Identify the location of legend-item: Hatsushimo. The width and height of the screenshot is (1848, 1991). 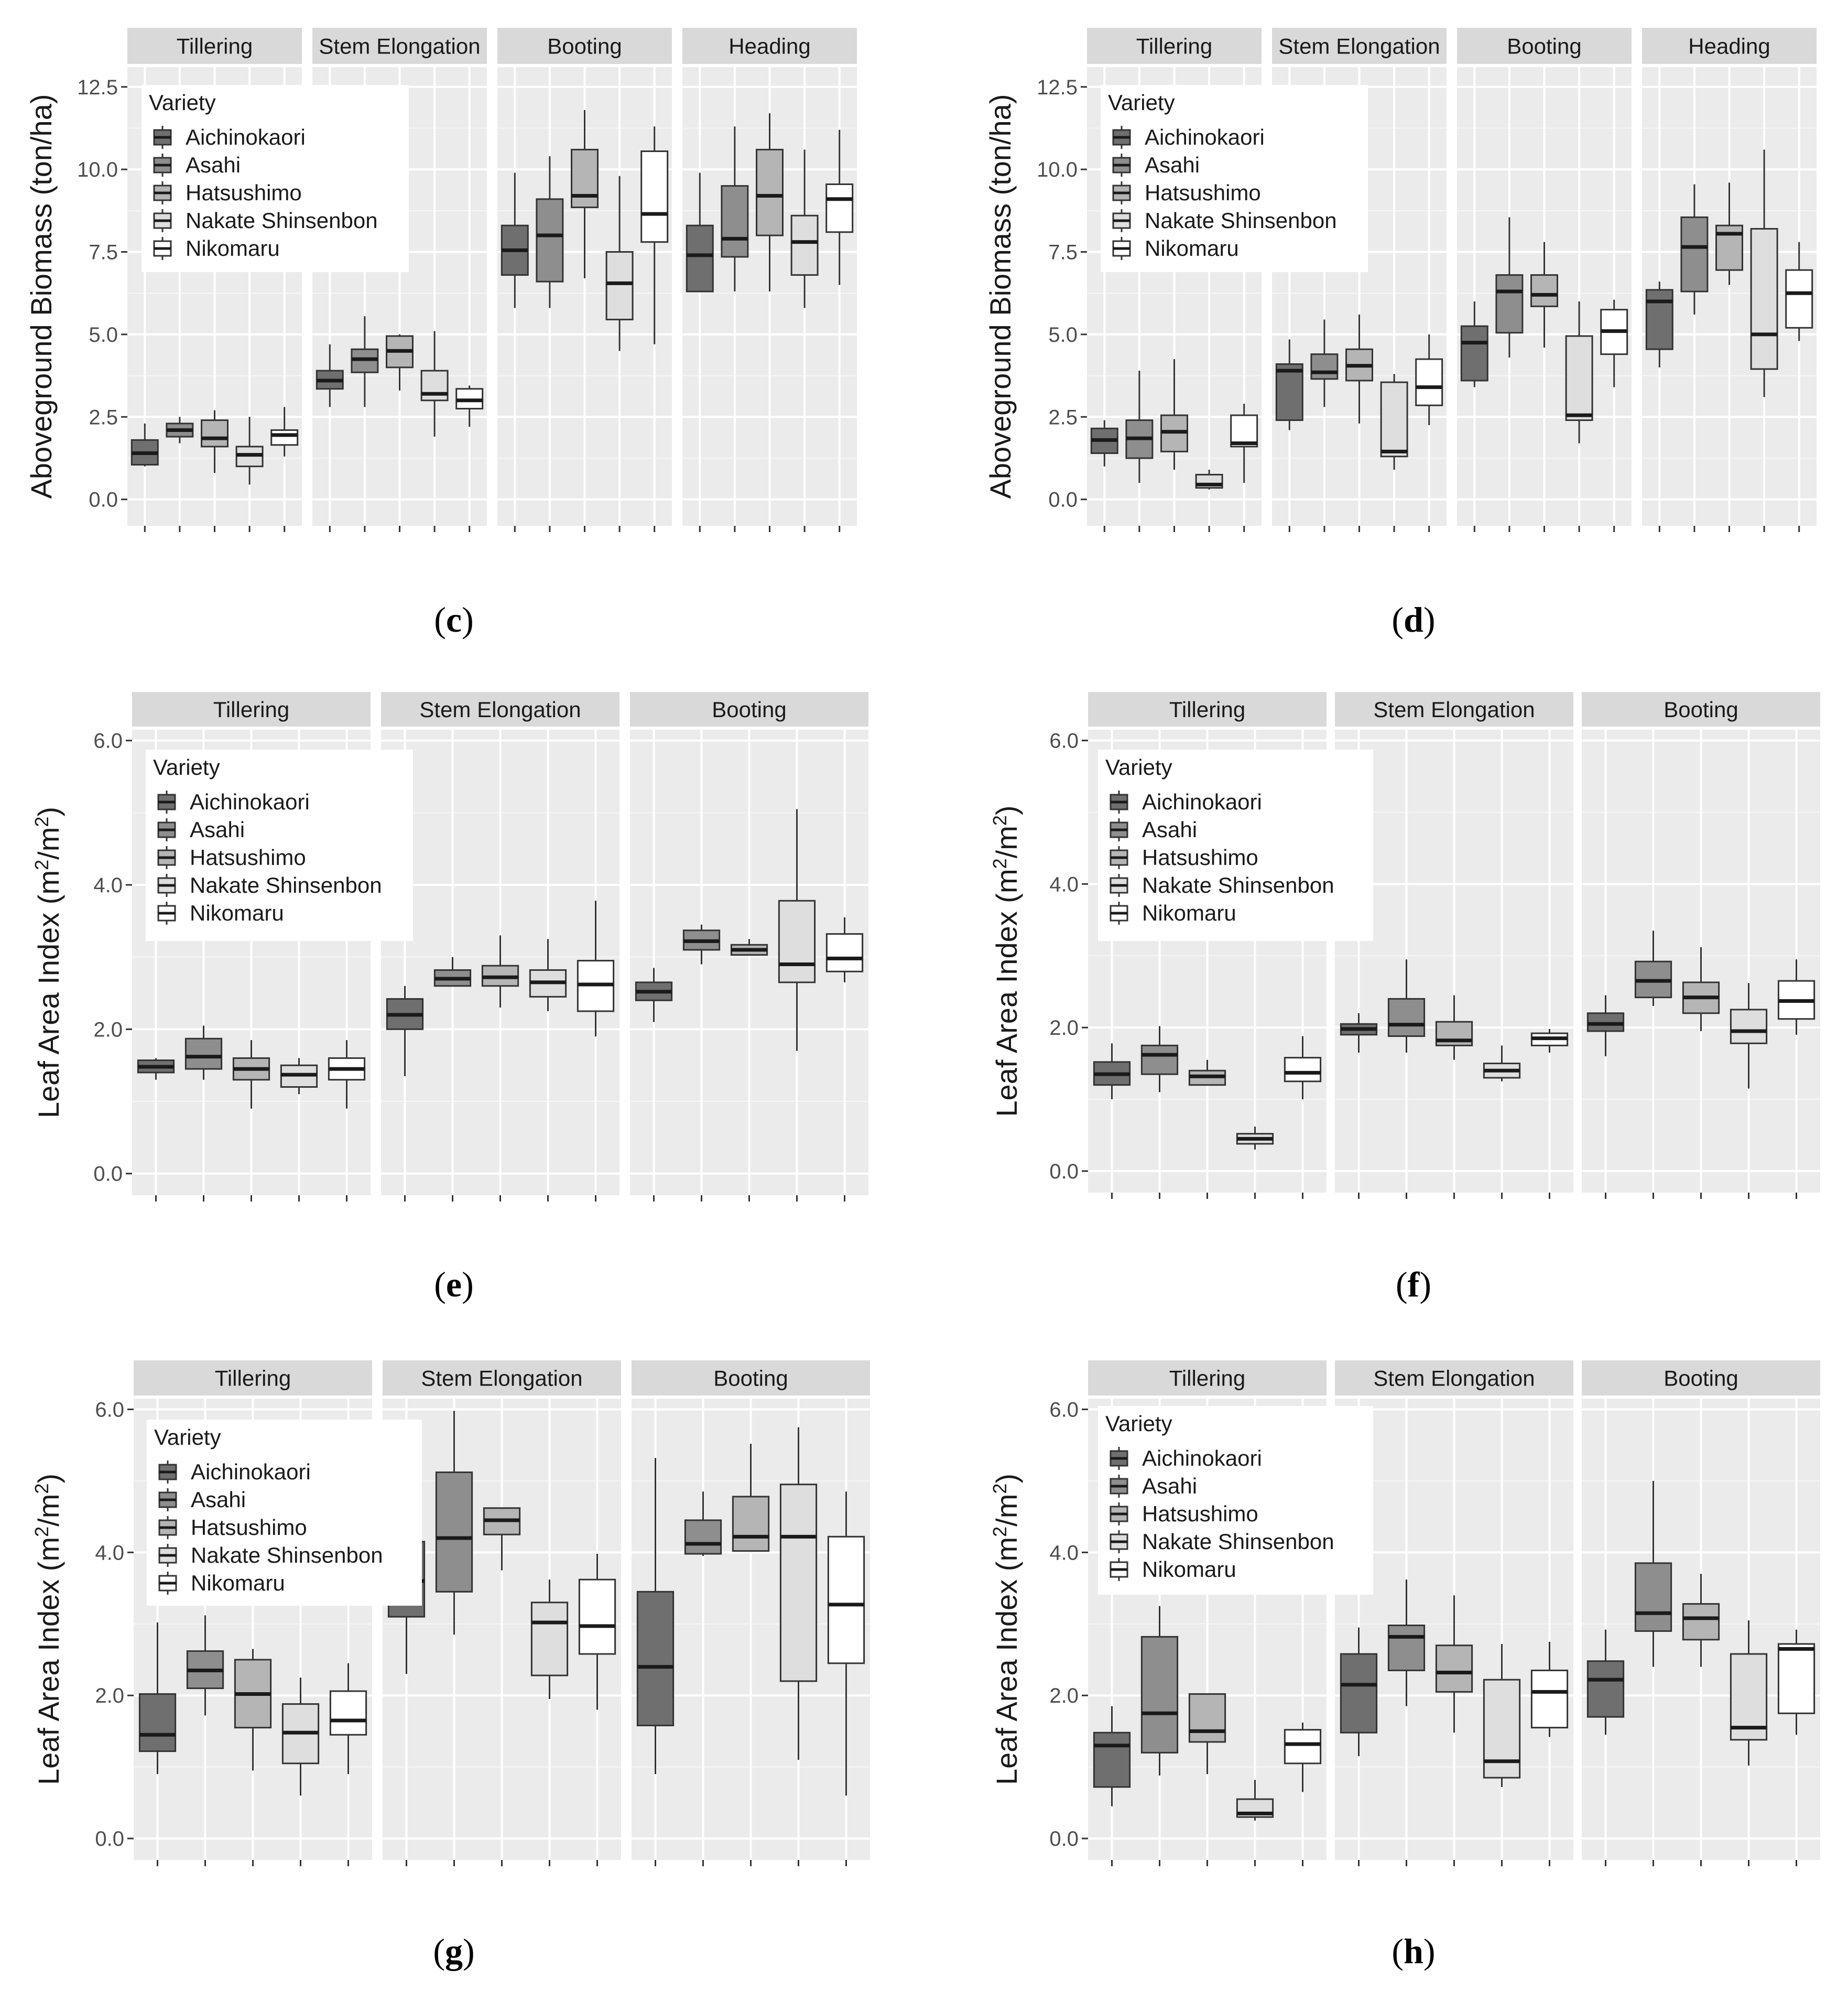
(232, 1527).